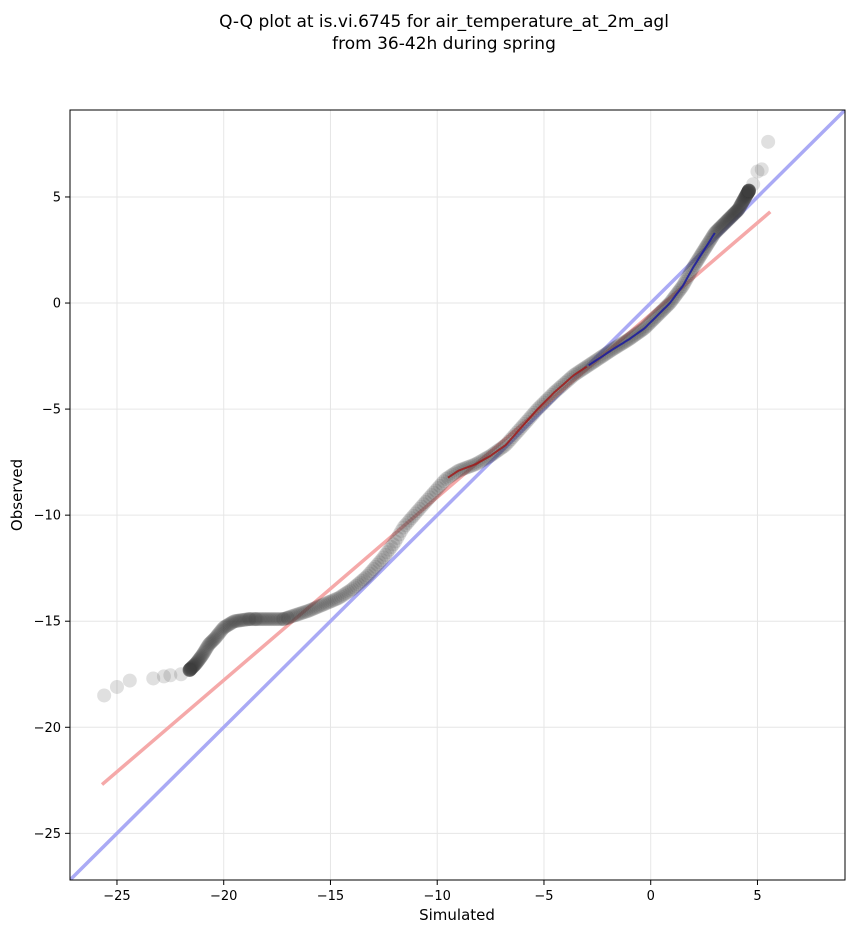  Describe the element at coordinates (444, 44) in the screenshot. I see `chart-subtitle: from 36-42h during spring` at that location.